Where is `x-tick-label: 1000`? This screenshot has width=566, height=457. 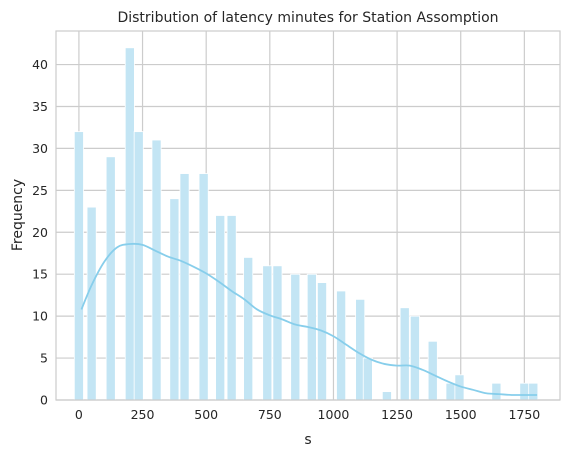
x-tick-label: 1000 is located at coordinates (334, 414).